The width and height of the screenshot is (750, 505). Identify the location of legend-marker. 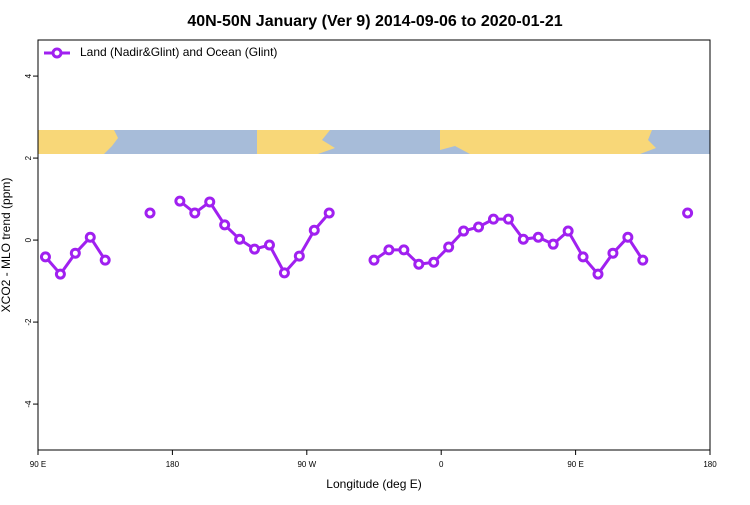
(57, 53).